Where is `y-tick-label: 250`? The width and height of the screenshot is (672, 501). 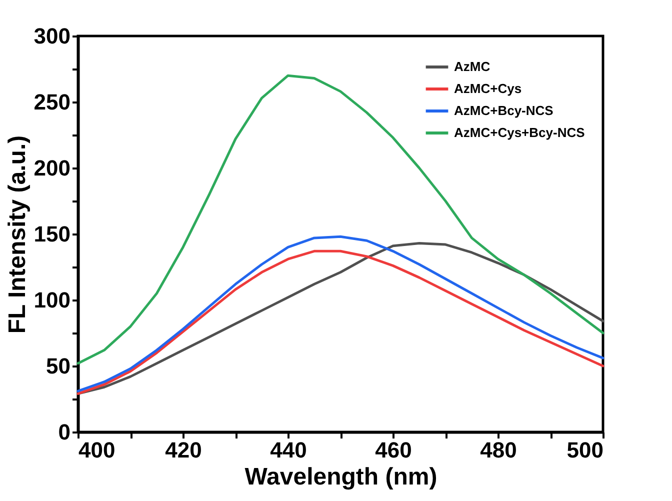
y-tick-label: 250 is located at coordinates (52, 102).